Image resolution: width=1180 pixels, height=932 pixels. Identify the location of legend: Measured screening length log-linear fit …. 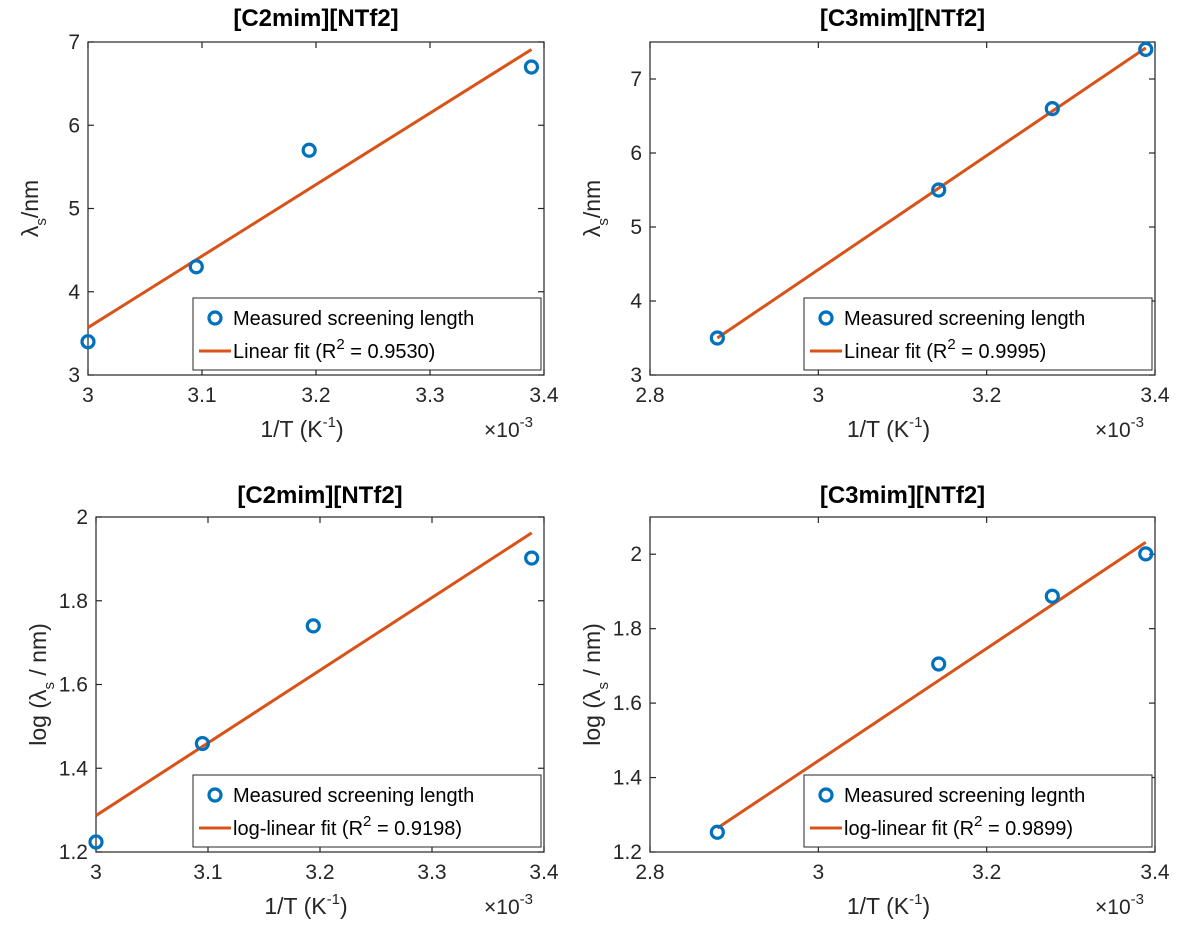
(367, 811).